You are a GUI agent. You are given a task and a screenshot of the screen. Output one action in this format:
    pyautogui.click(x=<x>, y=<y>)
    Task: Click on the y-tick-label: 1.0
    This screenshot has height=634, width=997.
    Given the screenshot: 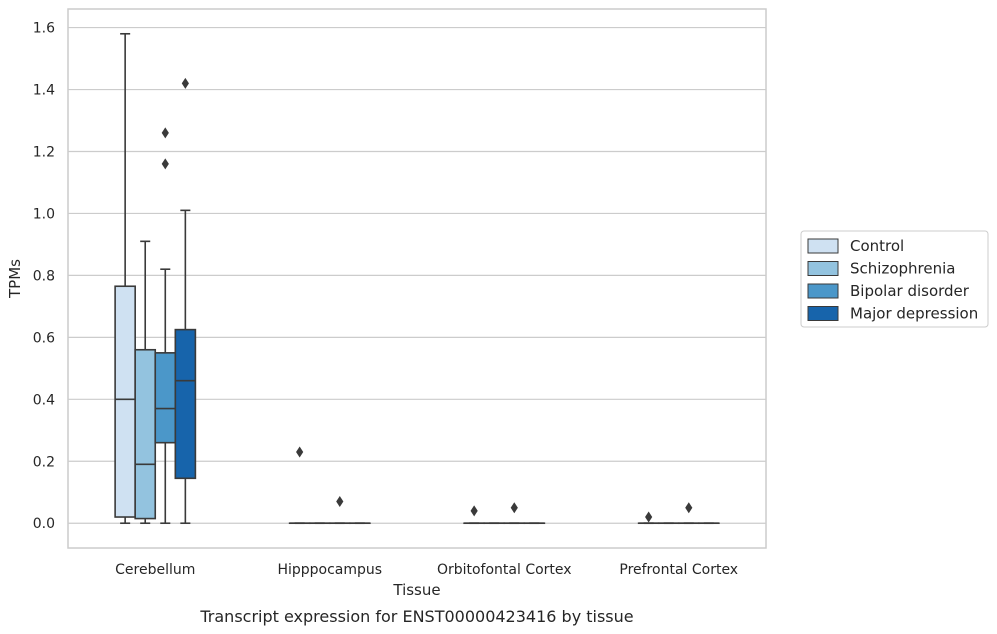 What is the action you would take?
    pyautogui.click(x=44, y=214)
    